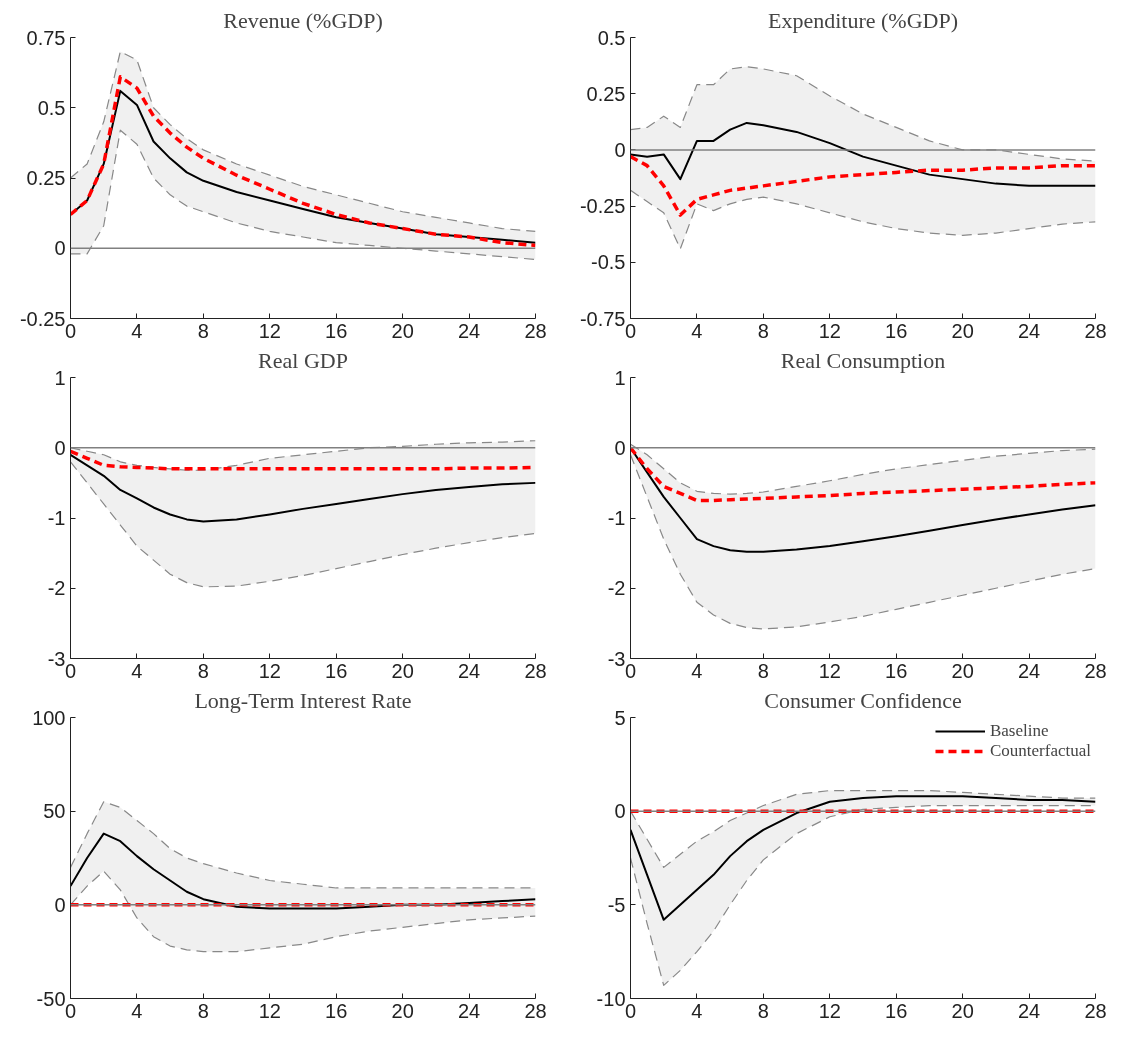 Image resolution: width=1146 pixels, height=1056 pixels. I want to click on legend-label: Counterfactual, so click(1040, 751).